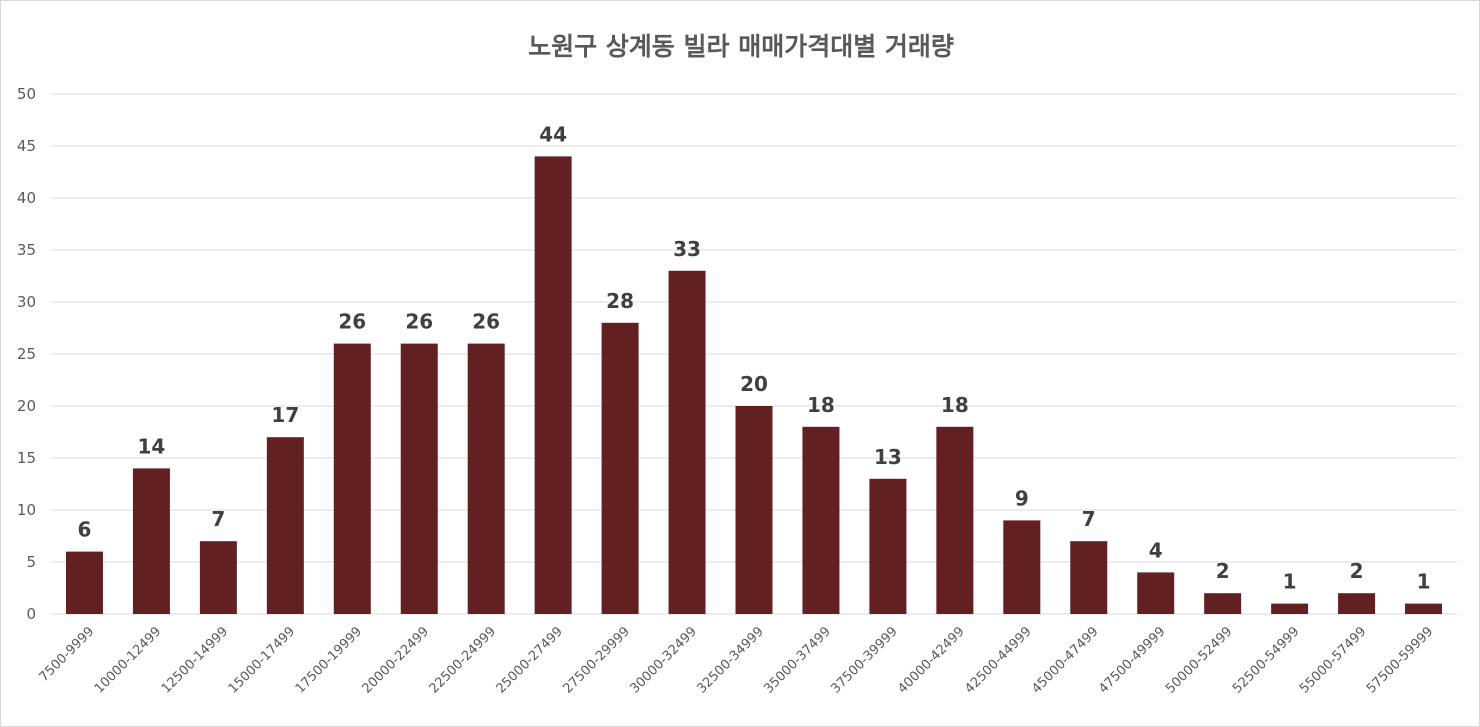 This screenshot has height=727, width=1480. Describe the element at coordinates (1199, 660) in the screenshot. I see `x-tick-label: 50000-52499` at that location.